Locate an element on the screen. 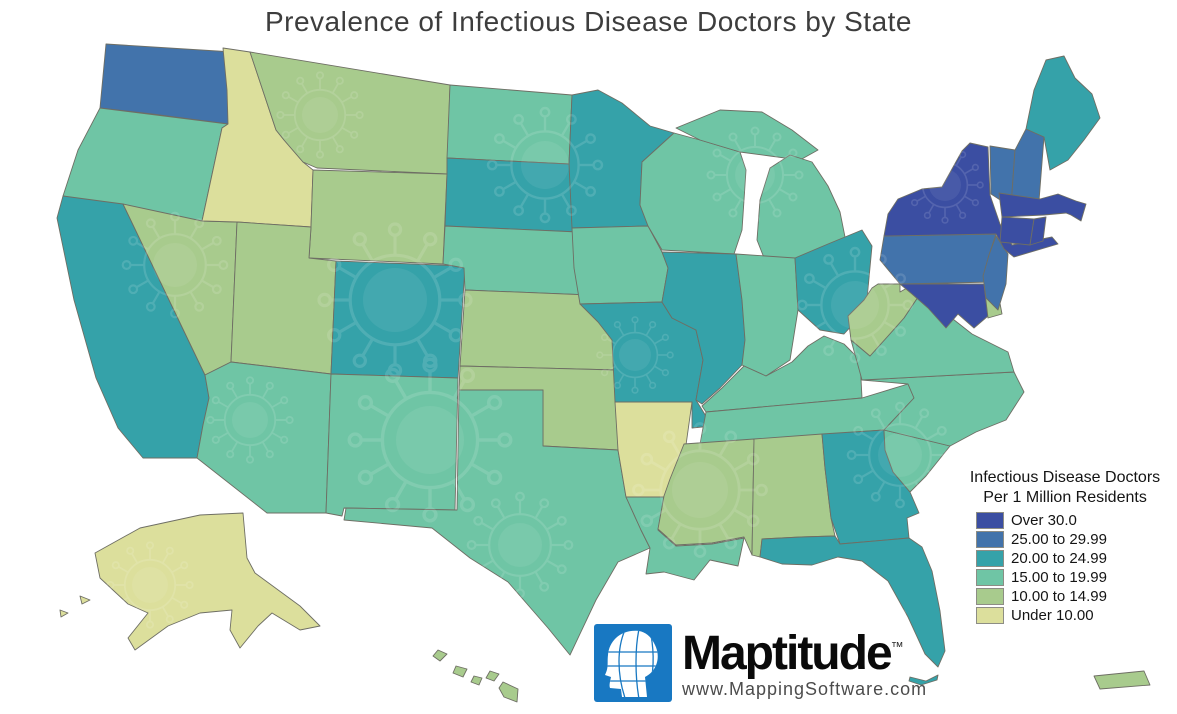 Image resolution: width=1177 pixels, height=714 pixels. state-wyoming is located at coordinates (378, 217).